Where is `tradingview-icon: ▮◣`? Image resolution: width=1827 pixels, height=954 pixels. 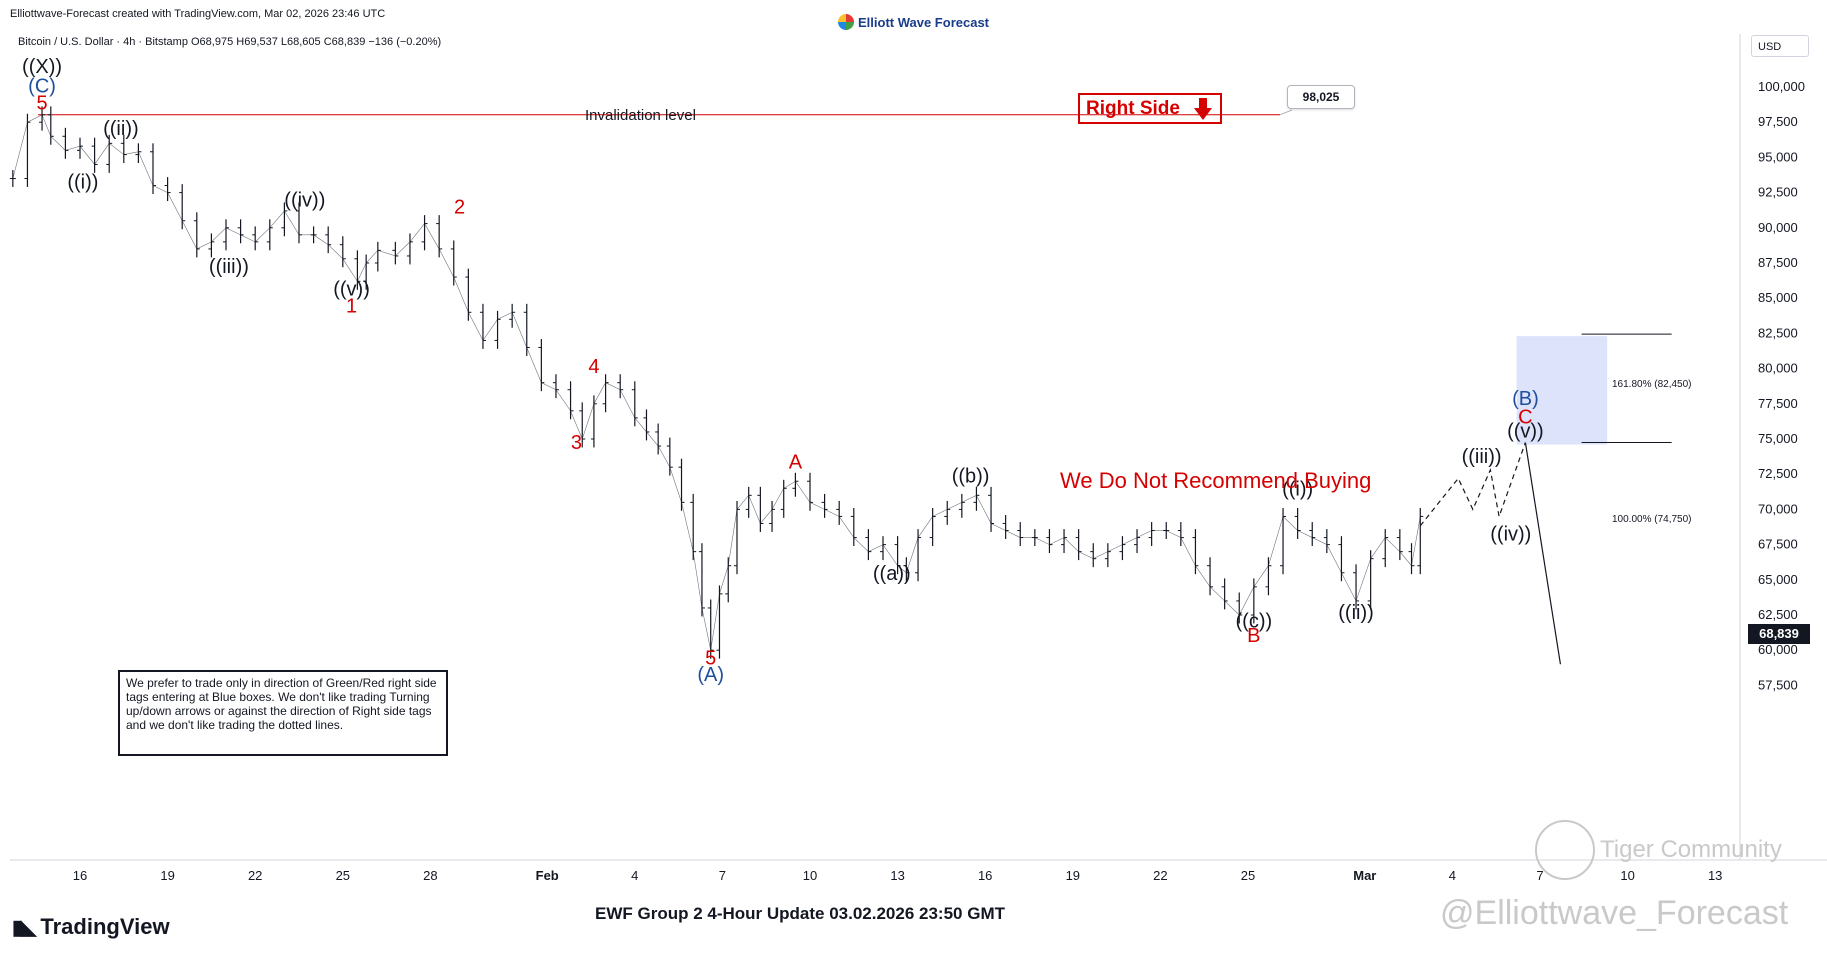 tradingview-icon: ▮◣ is located at coordinates (24, 927).